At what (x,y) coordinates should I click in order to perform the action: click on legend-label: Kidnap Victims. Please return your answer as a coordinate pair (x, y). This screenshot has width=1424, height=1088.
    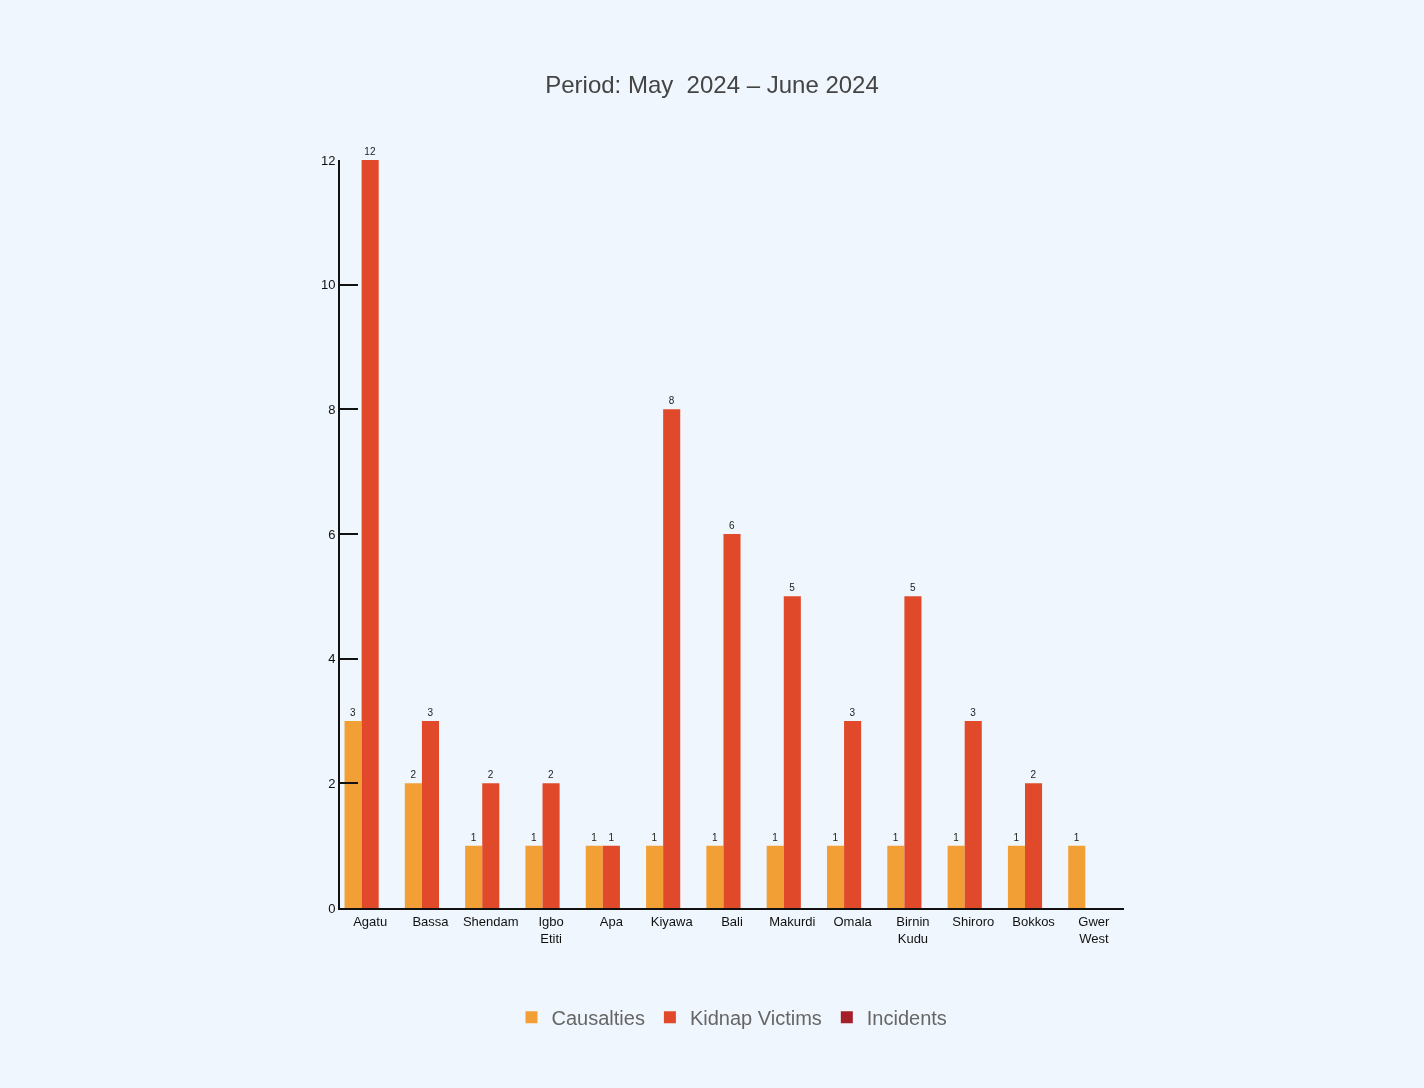
    Looking at the image, I should click on (755, 1018).